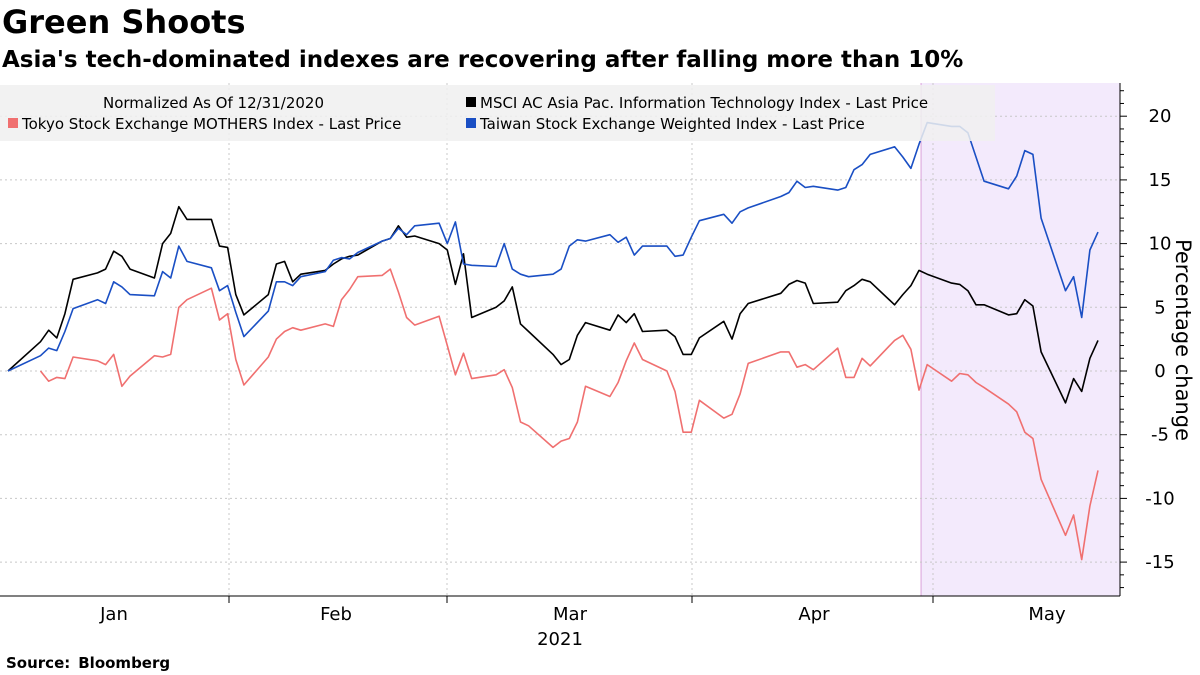 The height and width of the screenshot is (675, 1200). I want to click on legend-background, so click(497, 113).